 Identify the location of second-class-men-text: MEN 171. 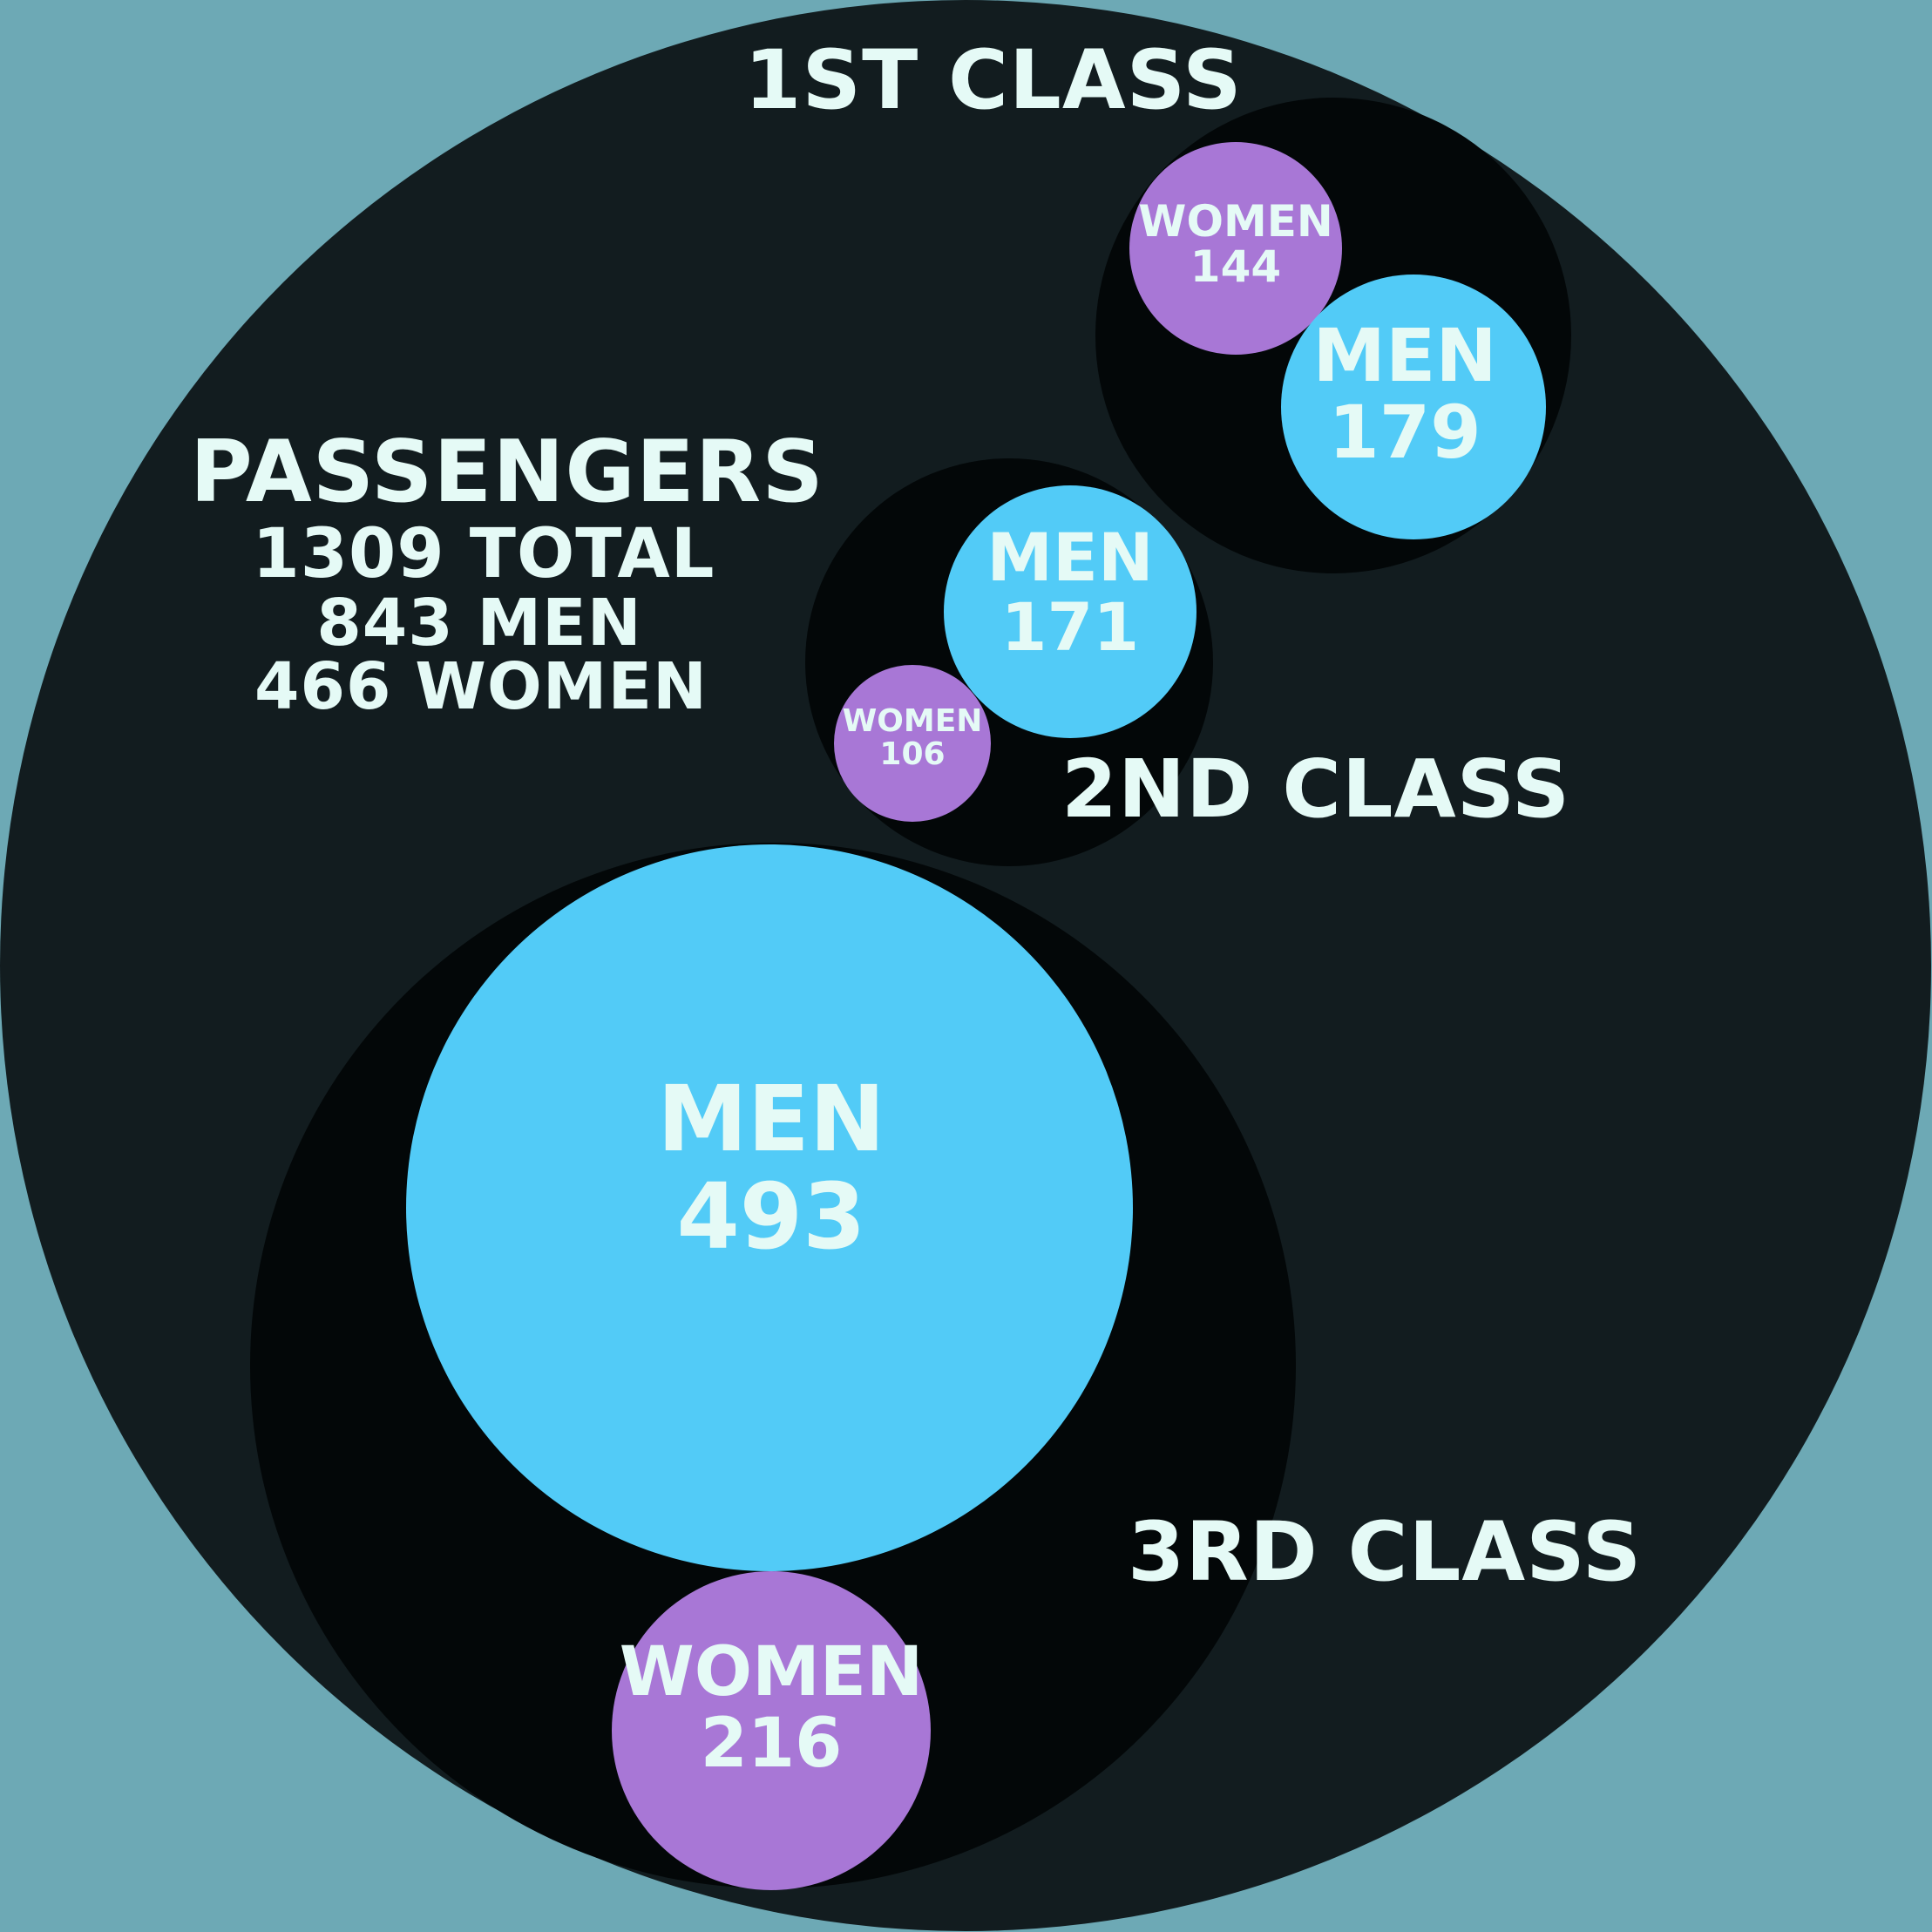
(1070, 593).